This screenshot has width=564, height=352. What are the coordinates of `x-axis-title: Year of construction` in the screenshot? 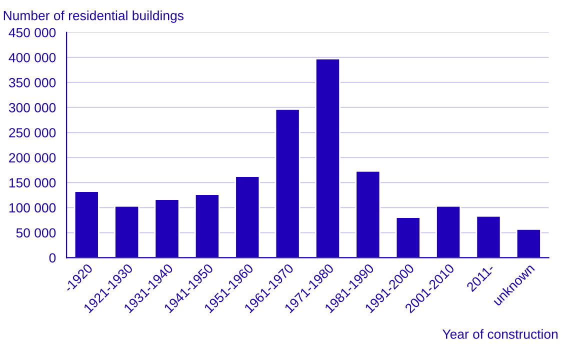 It's located at (500, 334).